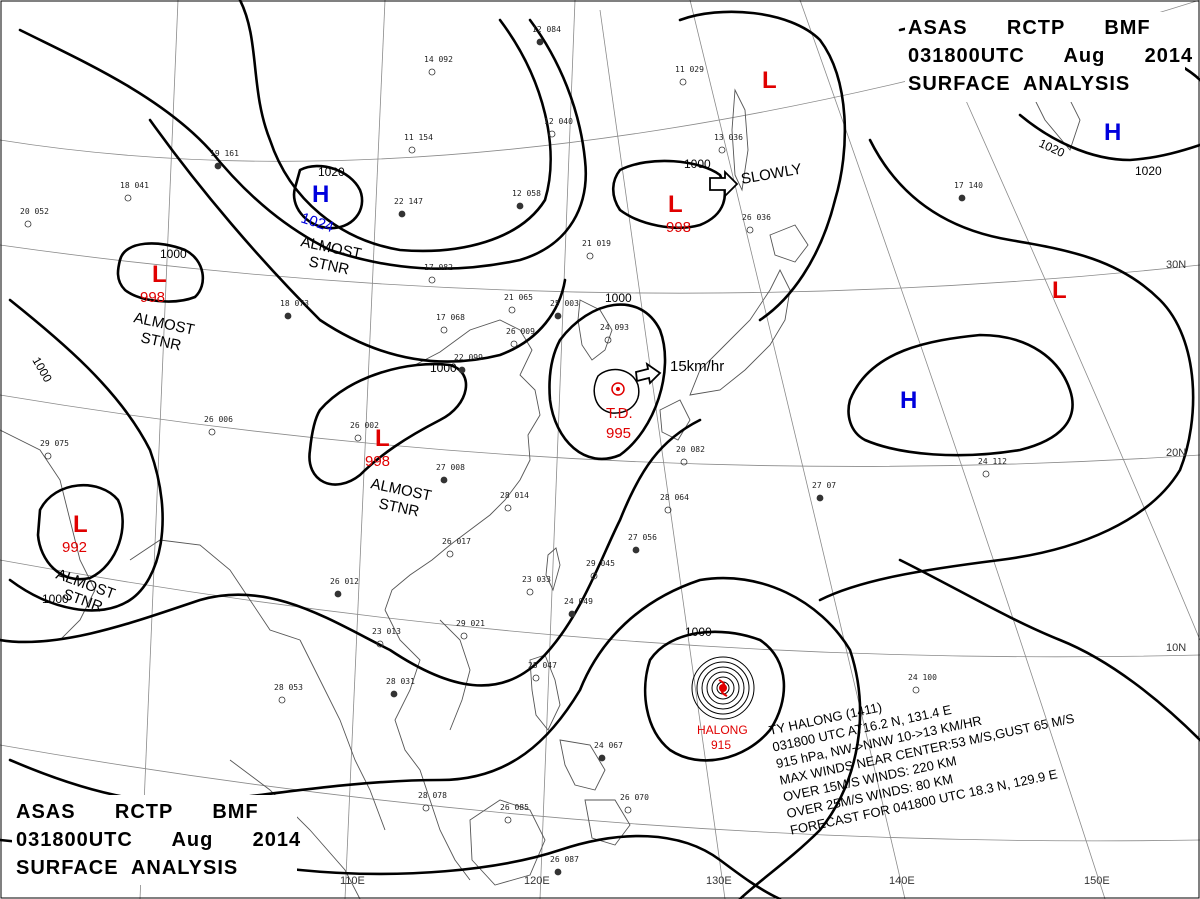  What do you see at coordinates (438, 59) in the screenshot?
I see `station-value: 14 092` at bounding box center [438, 59].